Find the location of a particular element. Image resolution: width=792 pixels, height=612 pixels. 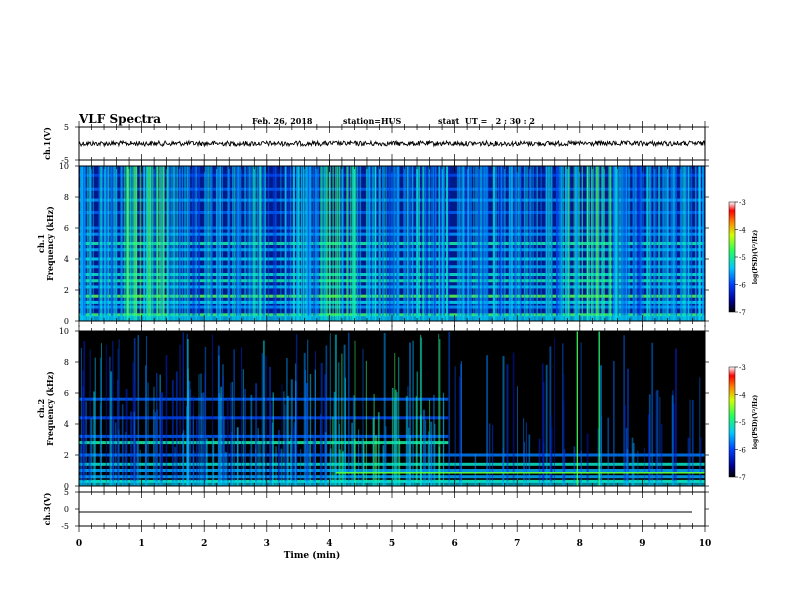

y-tick-label: 4 is located at coordinates (66, 424).